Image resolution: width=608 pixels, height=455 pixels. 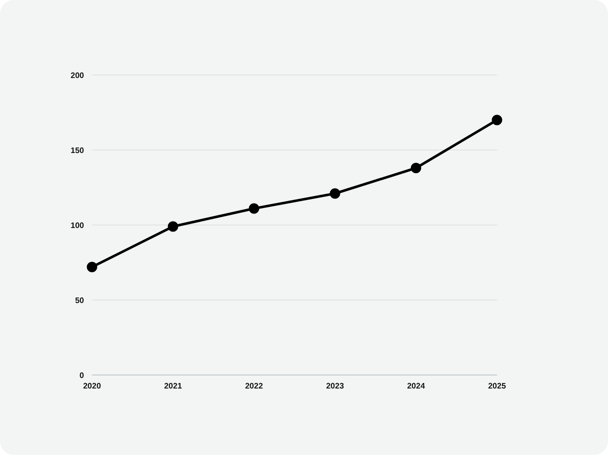 I want to click on y-tick-label: 0, so click(x=82, y=375).